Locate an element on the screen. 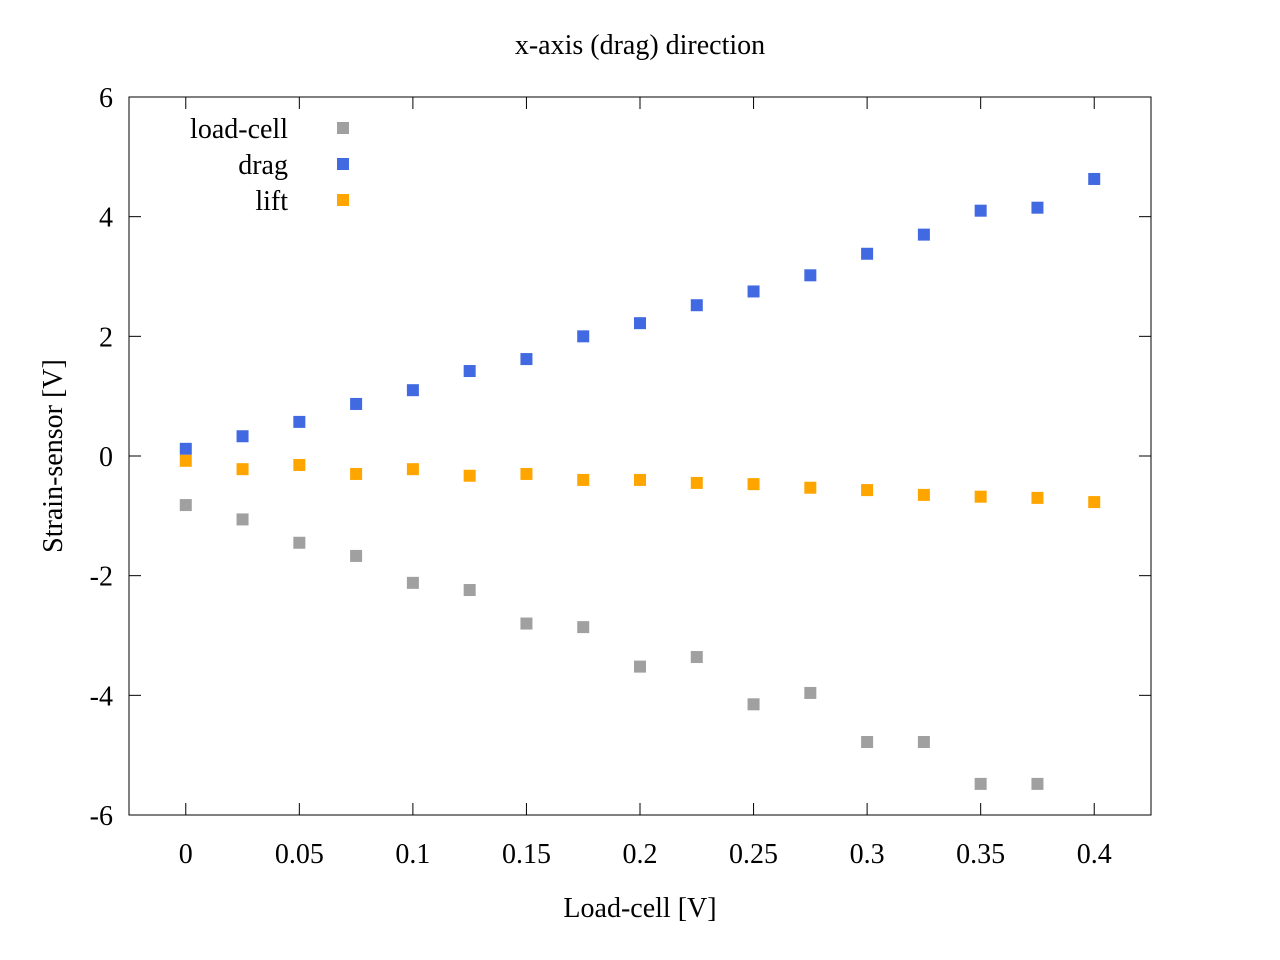 The width and height of the screenshot is (1280, 960). y-tick-label: 6 is located at coordinates (106, 98).